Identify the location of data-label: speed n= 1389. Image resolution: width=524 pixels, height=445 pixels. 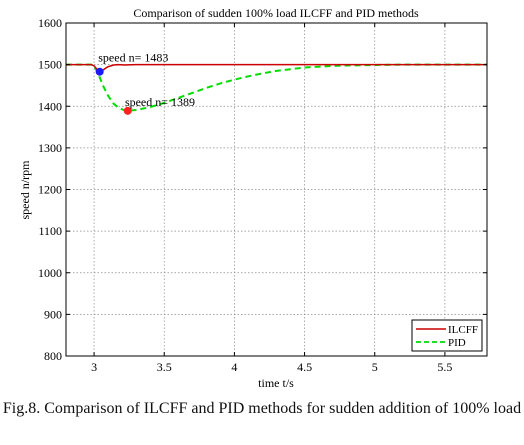
(160, 102).